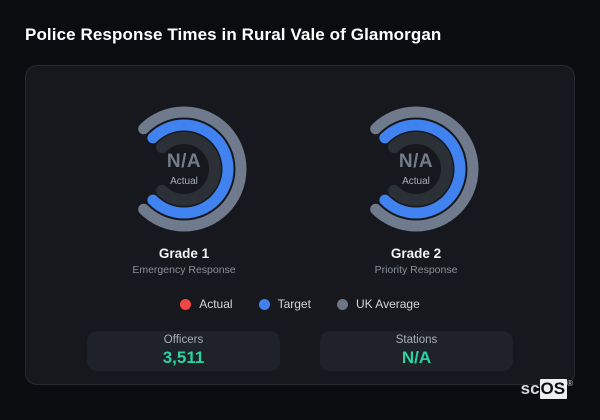 This screenshot has width=600, height=420. What do you see at coordinates (416, 358) in the screenshot?
I see `stat-value: N/A` at bounding box center [416, 358].